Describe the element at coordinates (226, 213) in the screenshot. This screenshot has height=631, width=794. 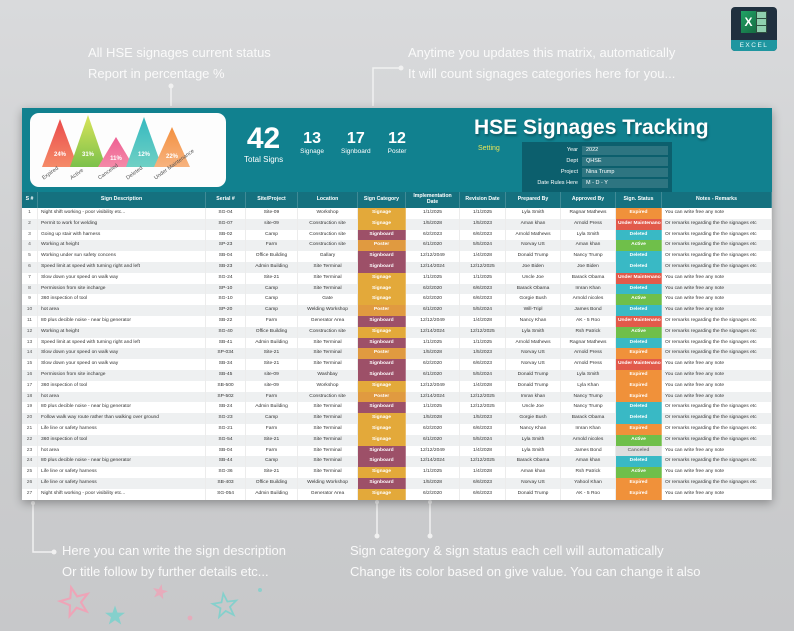
I see `cell-serial: SG-04` at that location.